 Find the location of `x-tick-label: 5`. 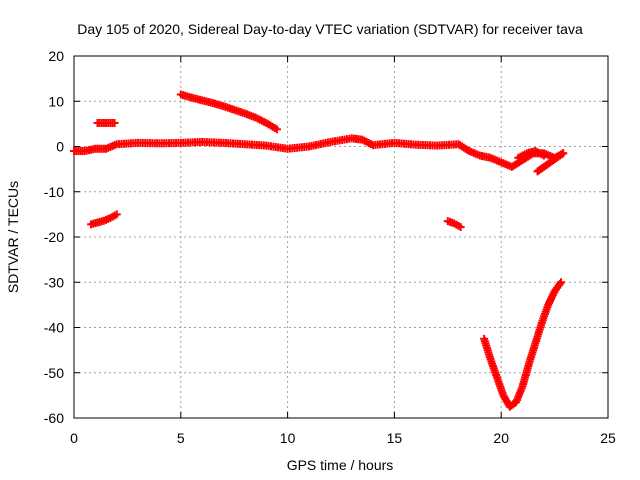

x-tick-label: 5 is located at coordinates (181, 438).